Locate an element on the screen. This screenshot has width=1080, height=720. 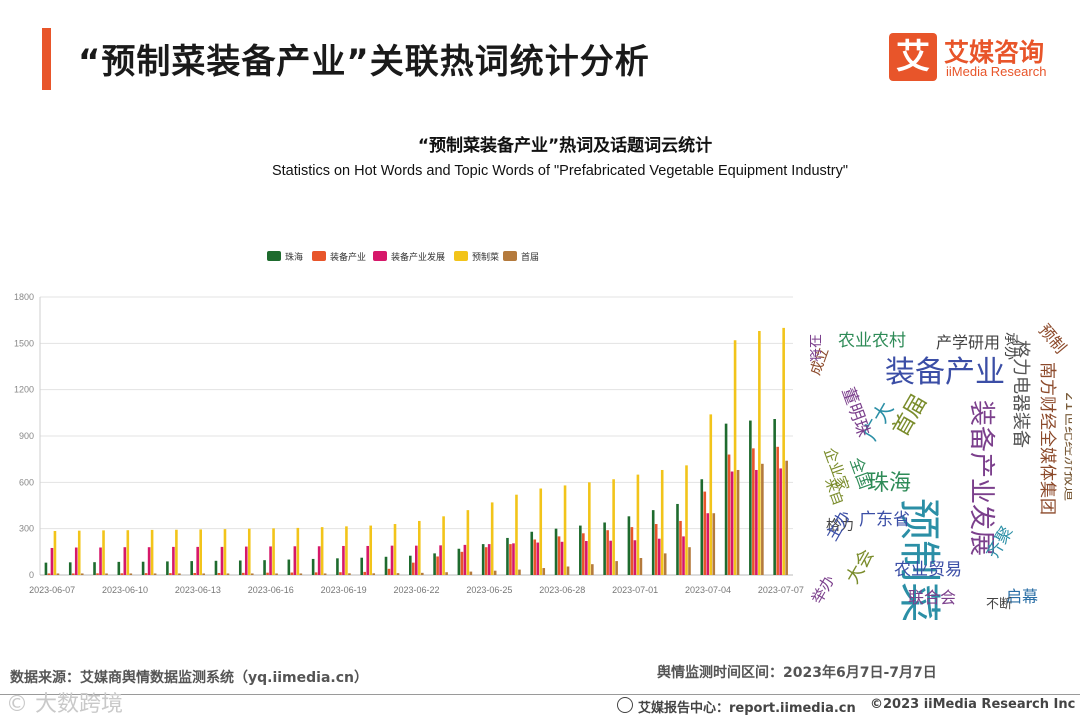
x-tick-label: 2023-06-16 is located at coordinates (271, 590).